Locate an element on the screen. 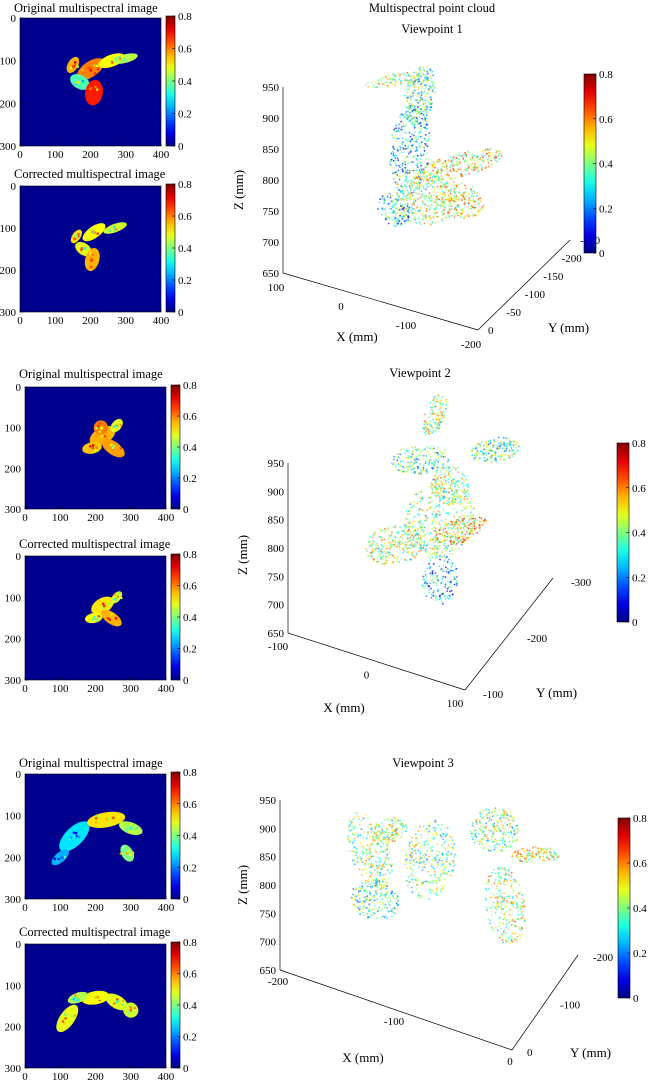  panel-7-pixel is located at coordinates (131, 1013).